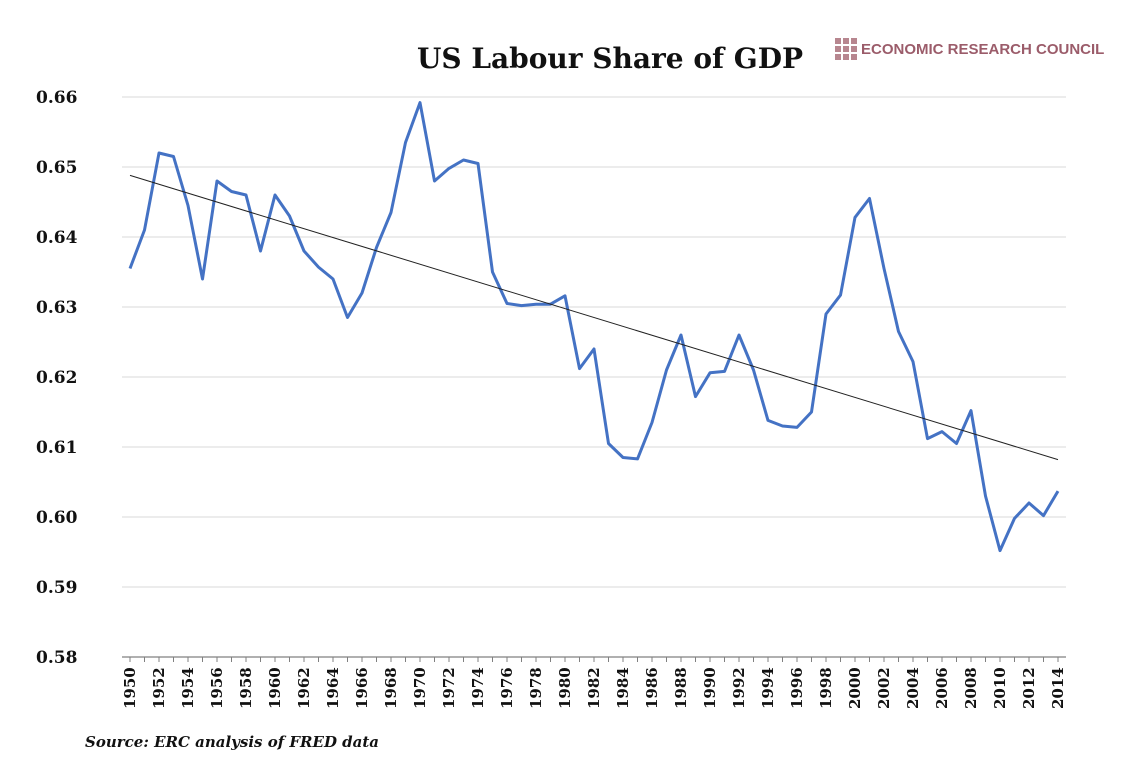  Describe the element at coordinates (1014, 518) in the screenshot. I see `data-point-2011` at that location.